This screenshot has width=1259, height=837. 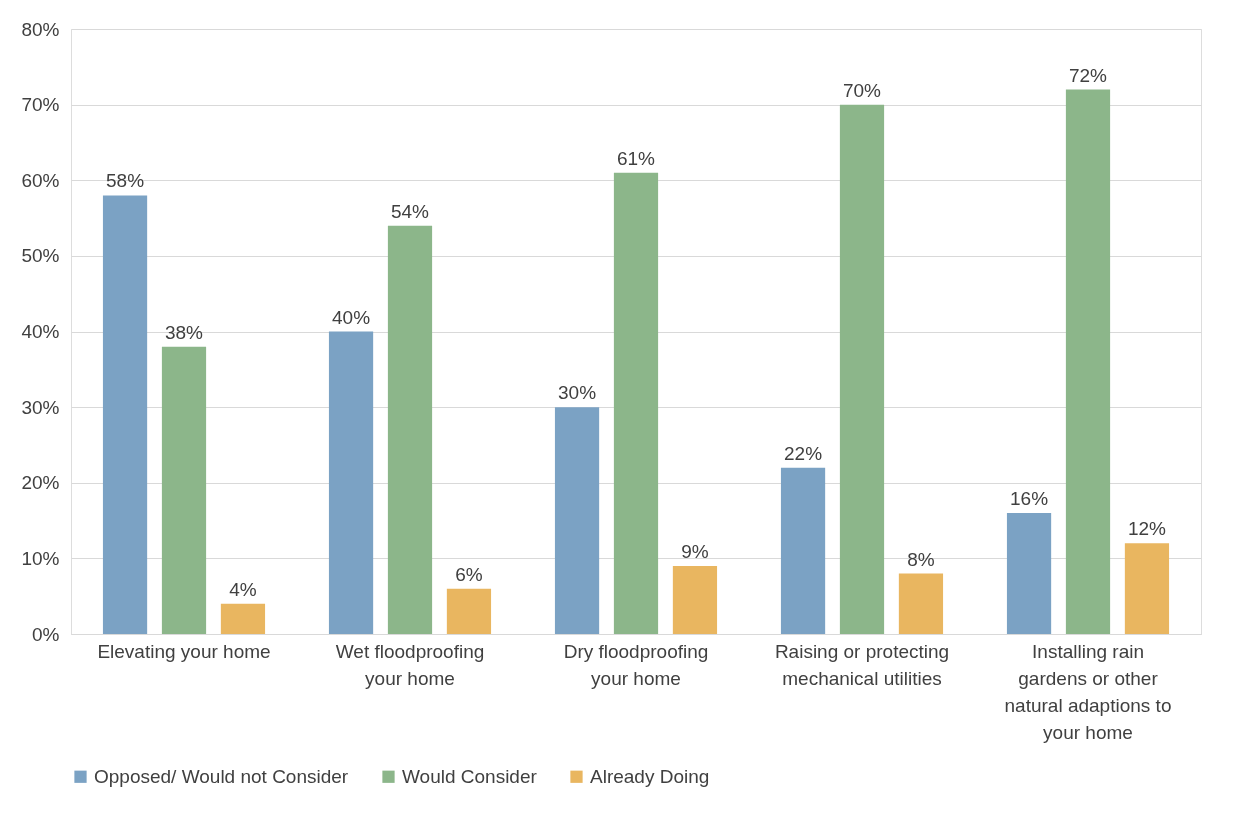 What do you see at coordinates (40, 483) in the screenshot?
I see `y-tick-label: 20%` at bounding box center [40, 483].